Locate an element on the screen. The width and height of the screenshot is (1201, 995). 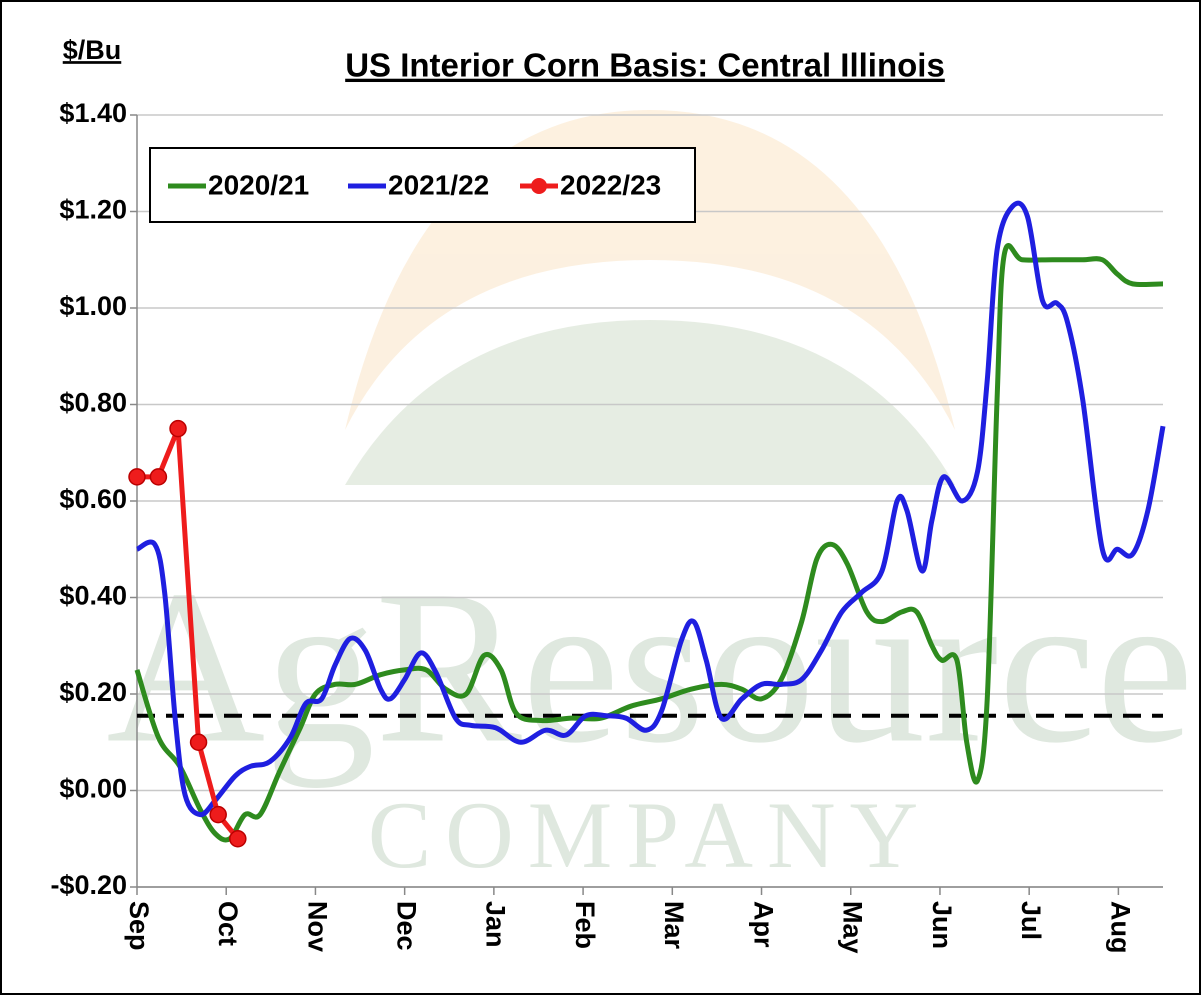
logo-arc-field is located at coordinates (650, 402).